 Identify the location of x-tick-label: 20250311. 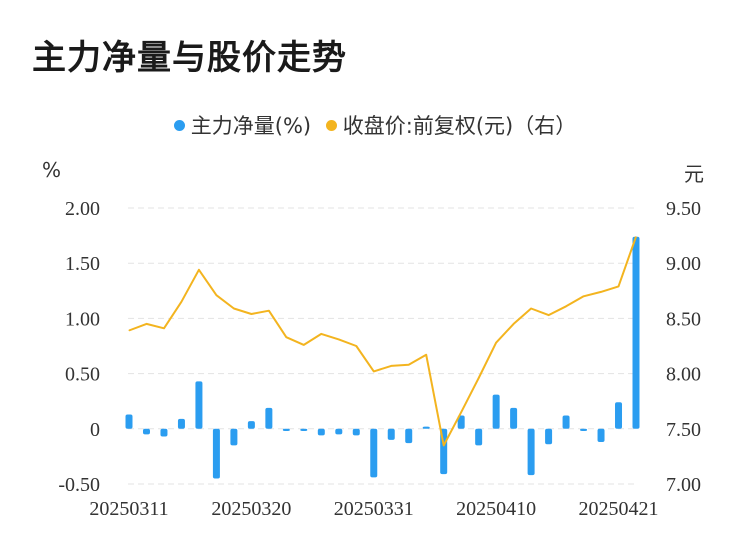
(128, 509).